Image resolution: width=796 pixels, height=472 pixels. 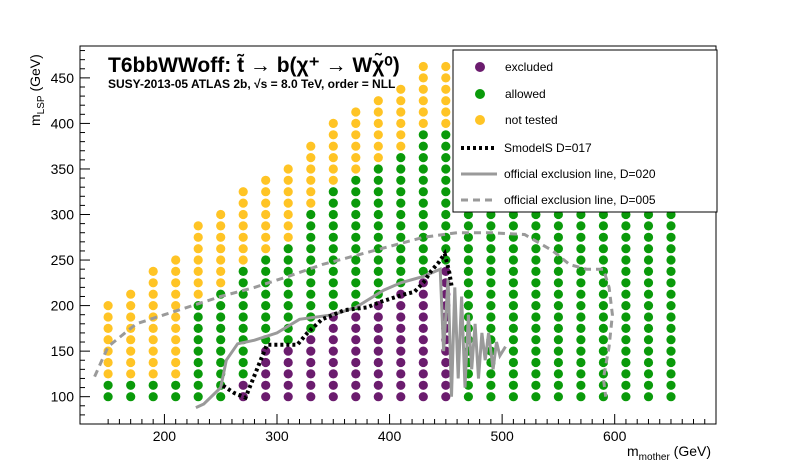 What do you see at coordinates (254, 65) in the screenshot?
I see `chart-title: T6bbWWoff: t̃ → b(χ⁺ → Wχ̃⁰)` at bounding box center [254, 65].